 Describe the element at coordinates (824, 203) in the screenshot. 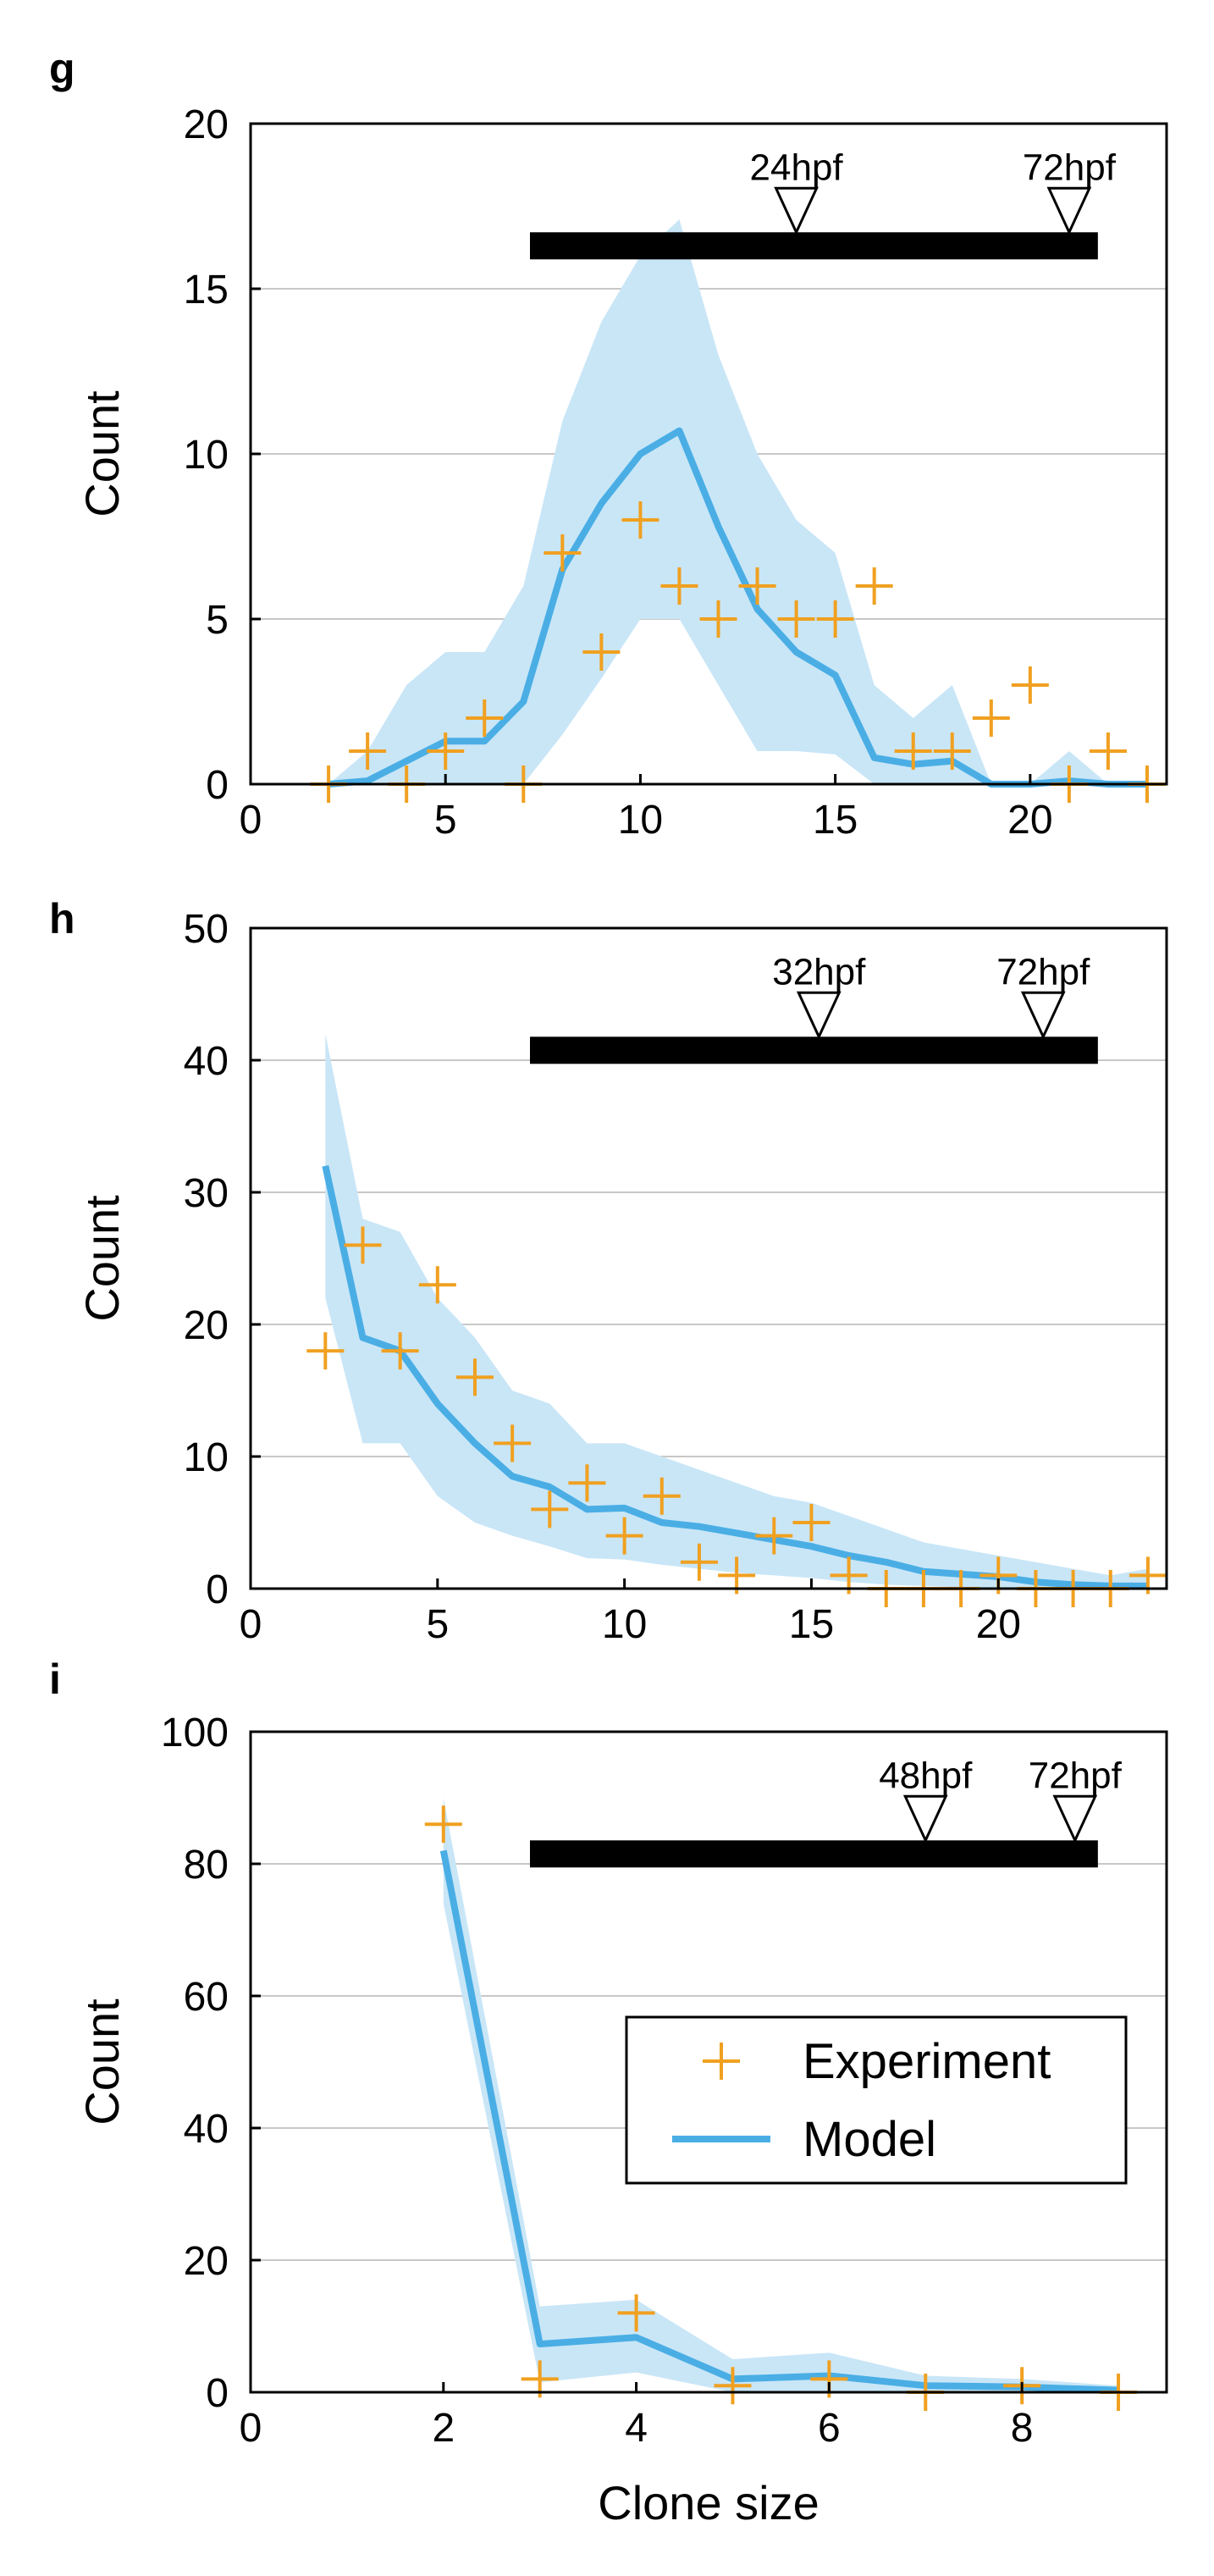

I see `timeline: 24hpf 72hpf` at that location.